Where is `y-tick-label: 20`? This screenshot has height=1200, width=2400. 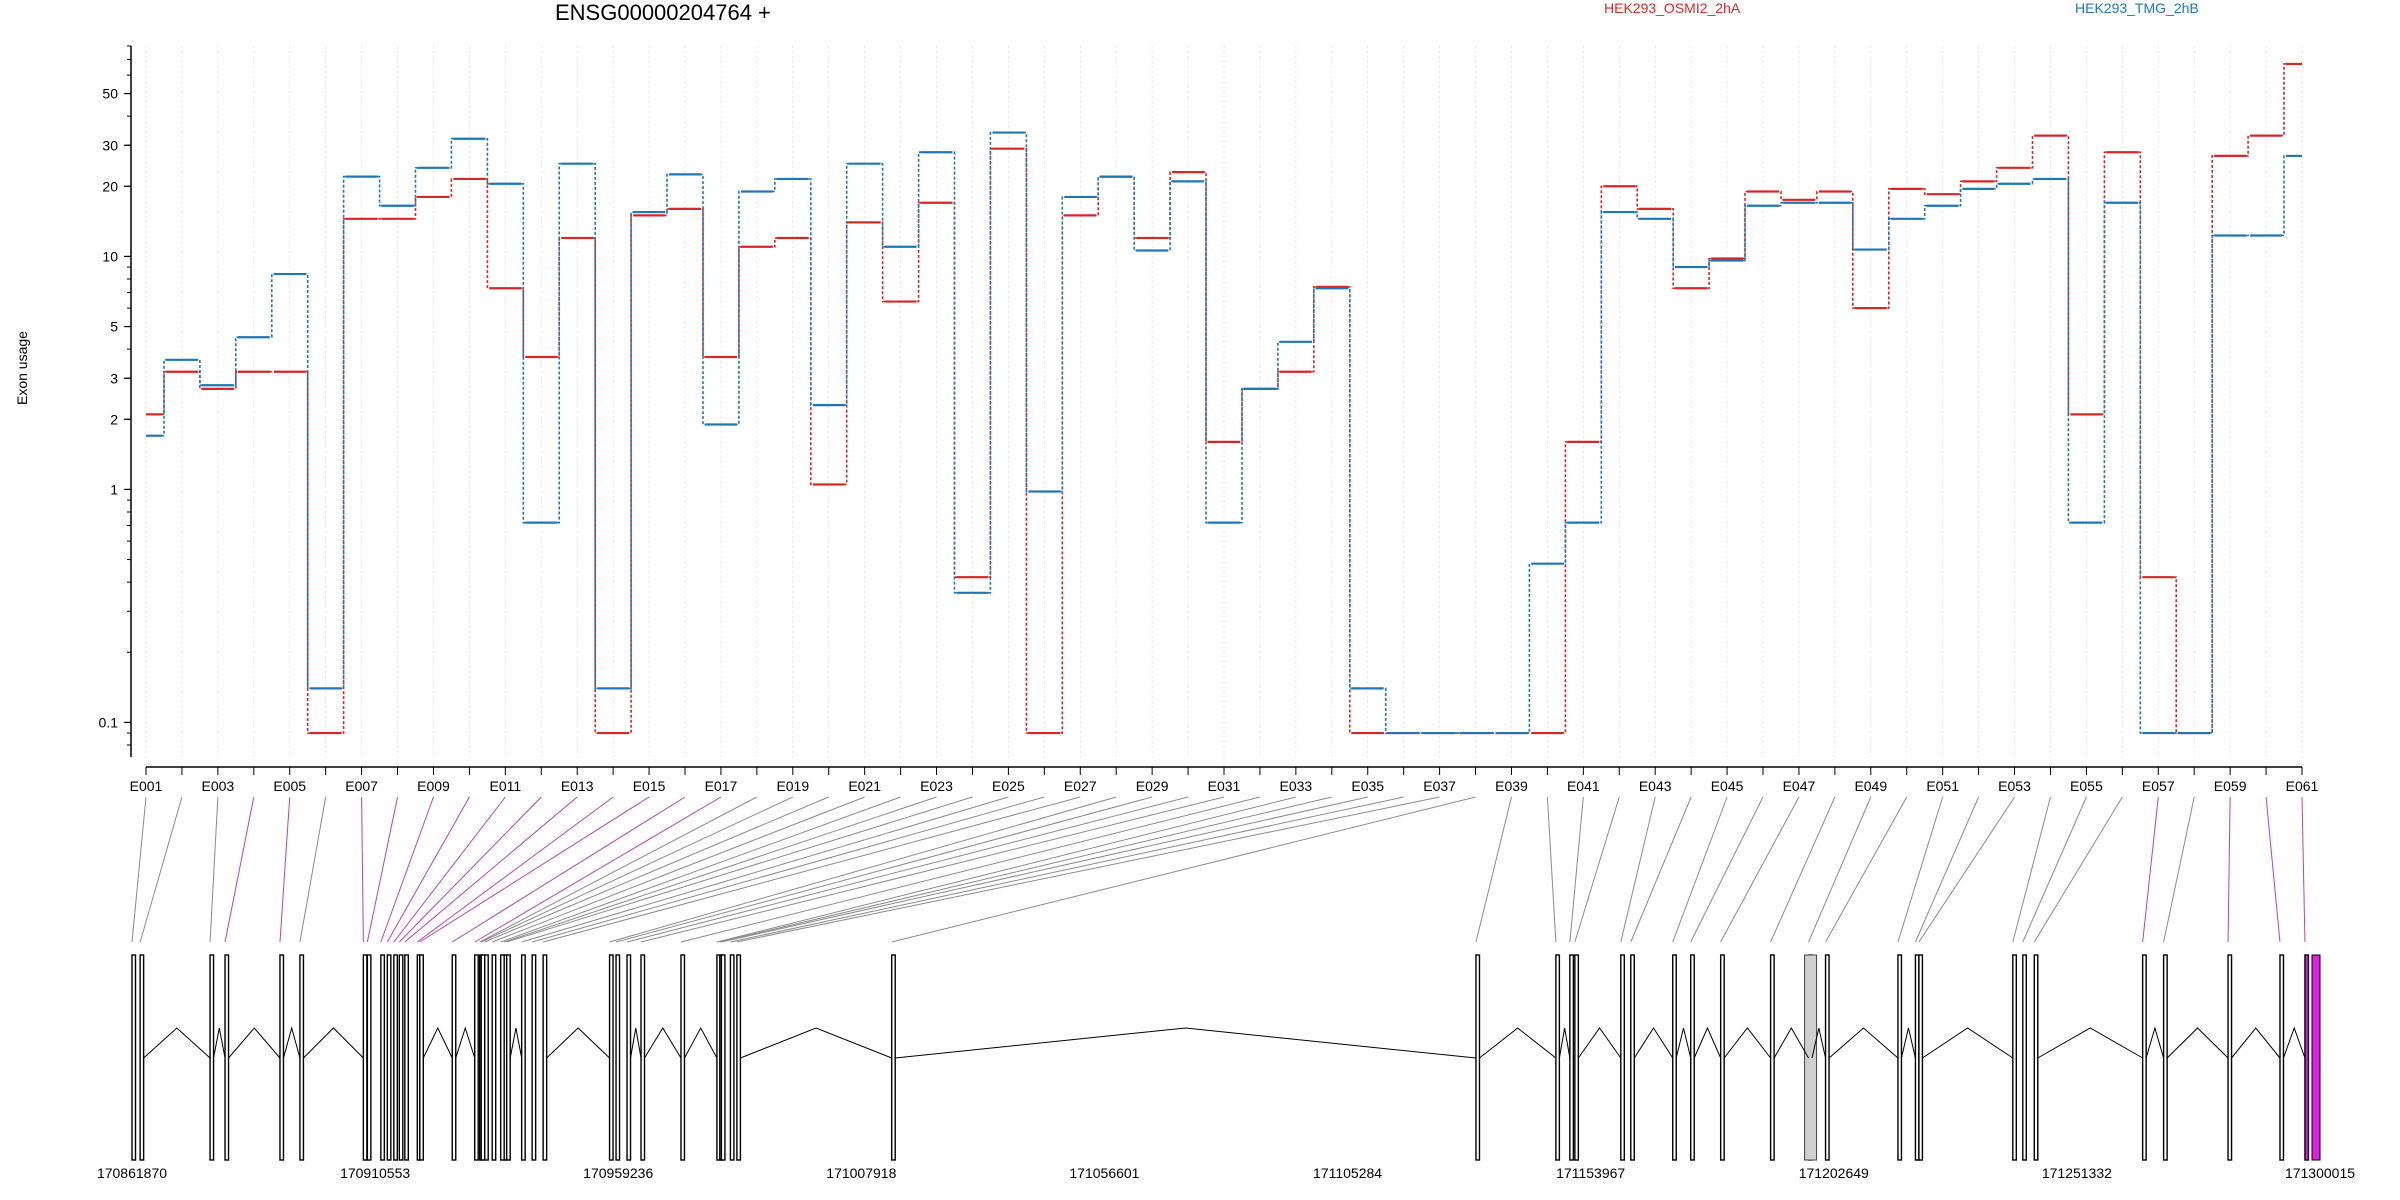 y-tick-label: 20 is located at coordinates (110, 186).